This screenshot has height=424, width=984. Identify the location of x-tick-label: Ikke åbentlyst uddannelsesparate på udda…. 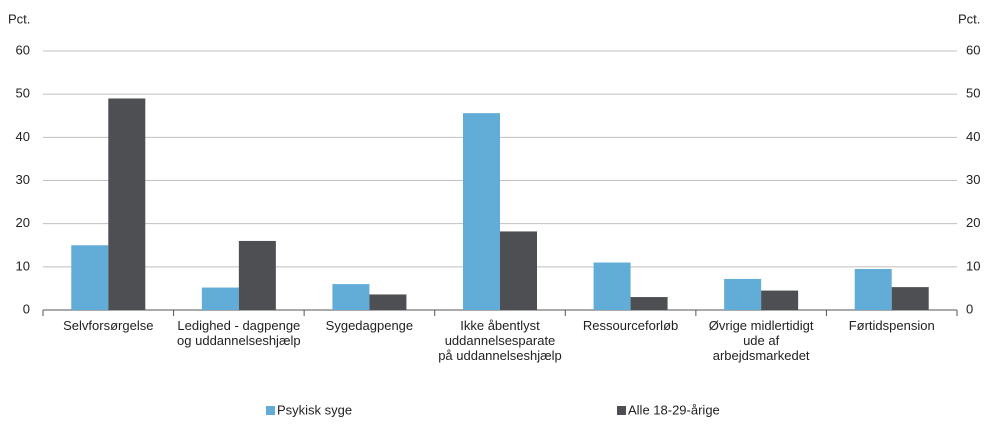
(500, 340).